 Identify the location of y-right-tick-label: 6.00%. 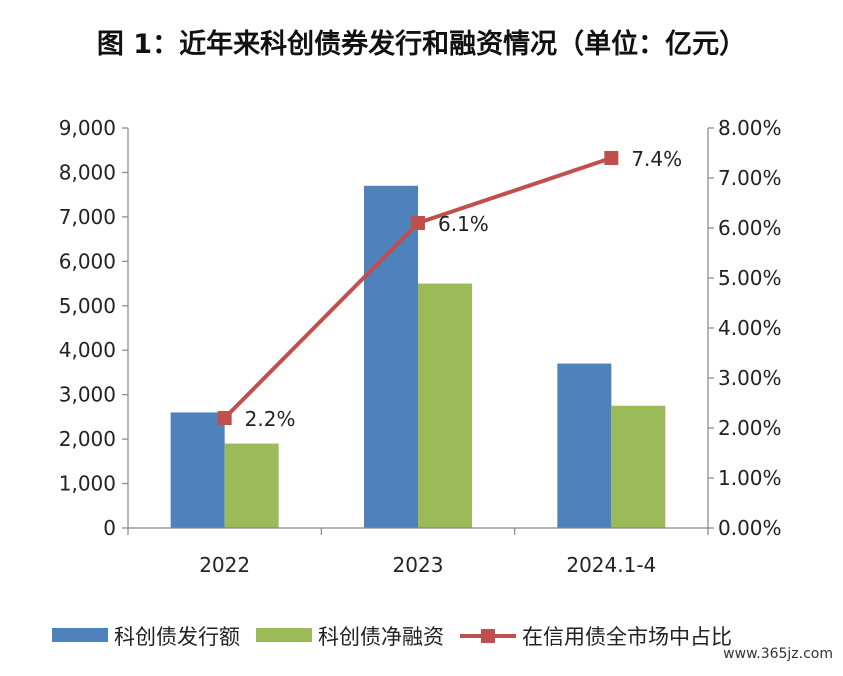
(750, 228).